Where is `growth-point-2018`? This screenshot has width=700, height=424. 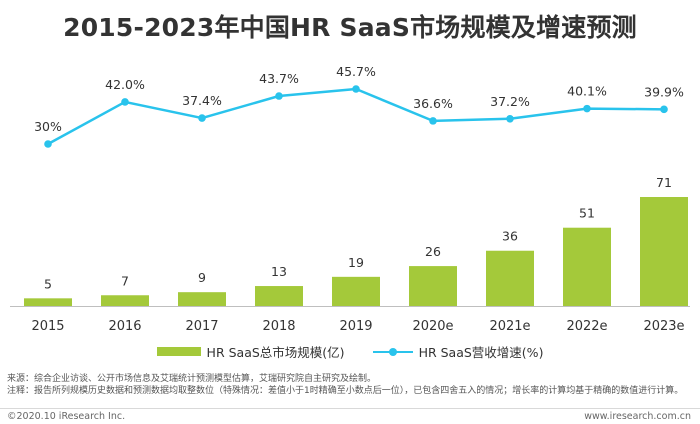 growth-point-2018 is located at coordinates (279, 96).